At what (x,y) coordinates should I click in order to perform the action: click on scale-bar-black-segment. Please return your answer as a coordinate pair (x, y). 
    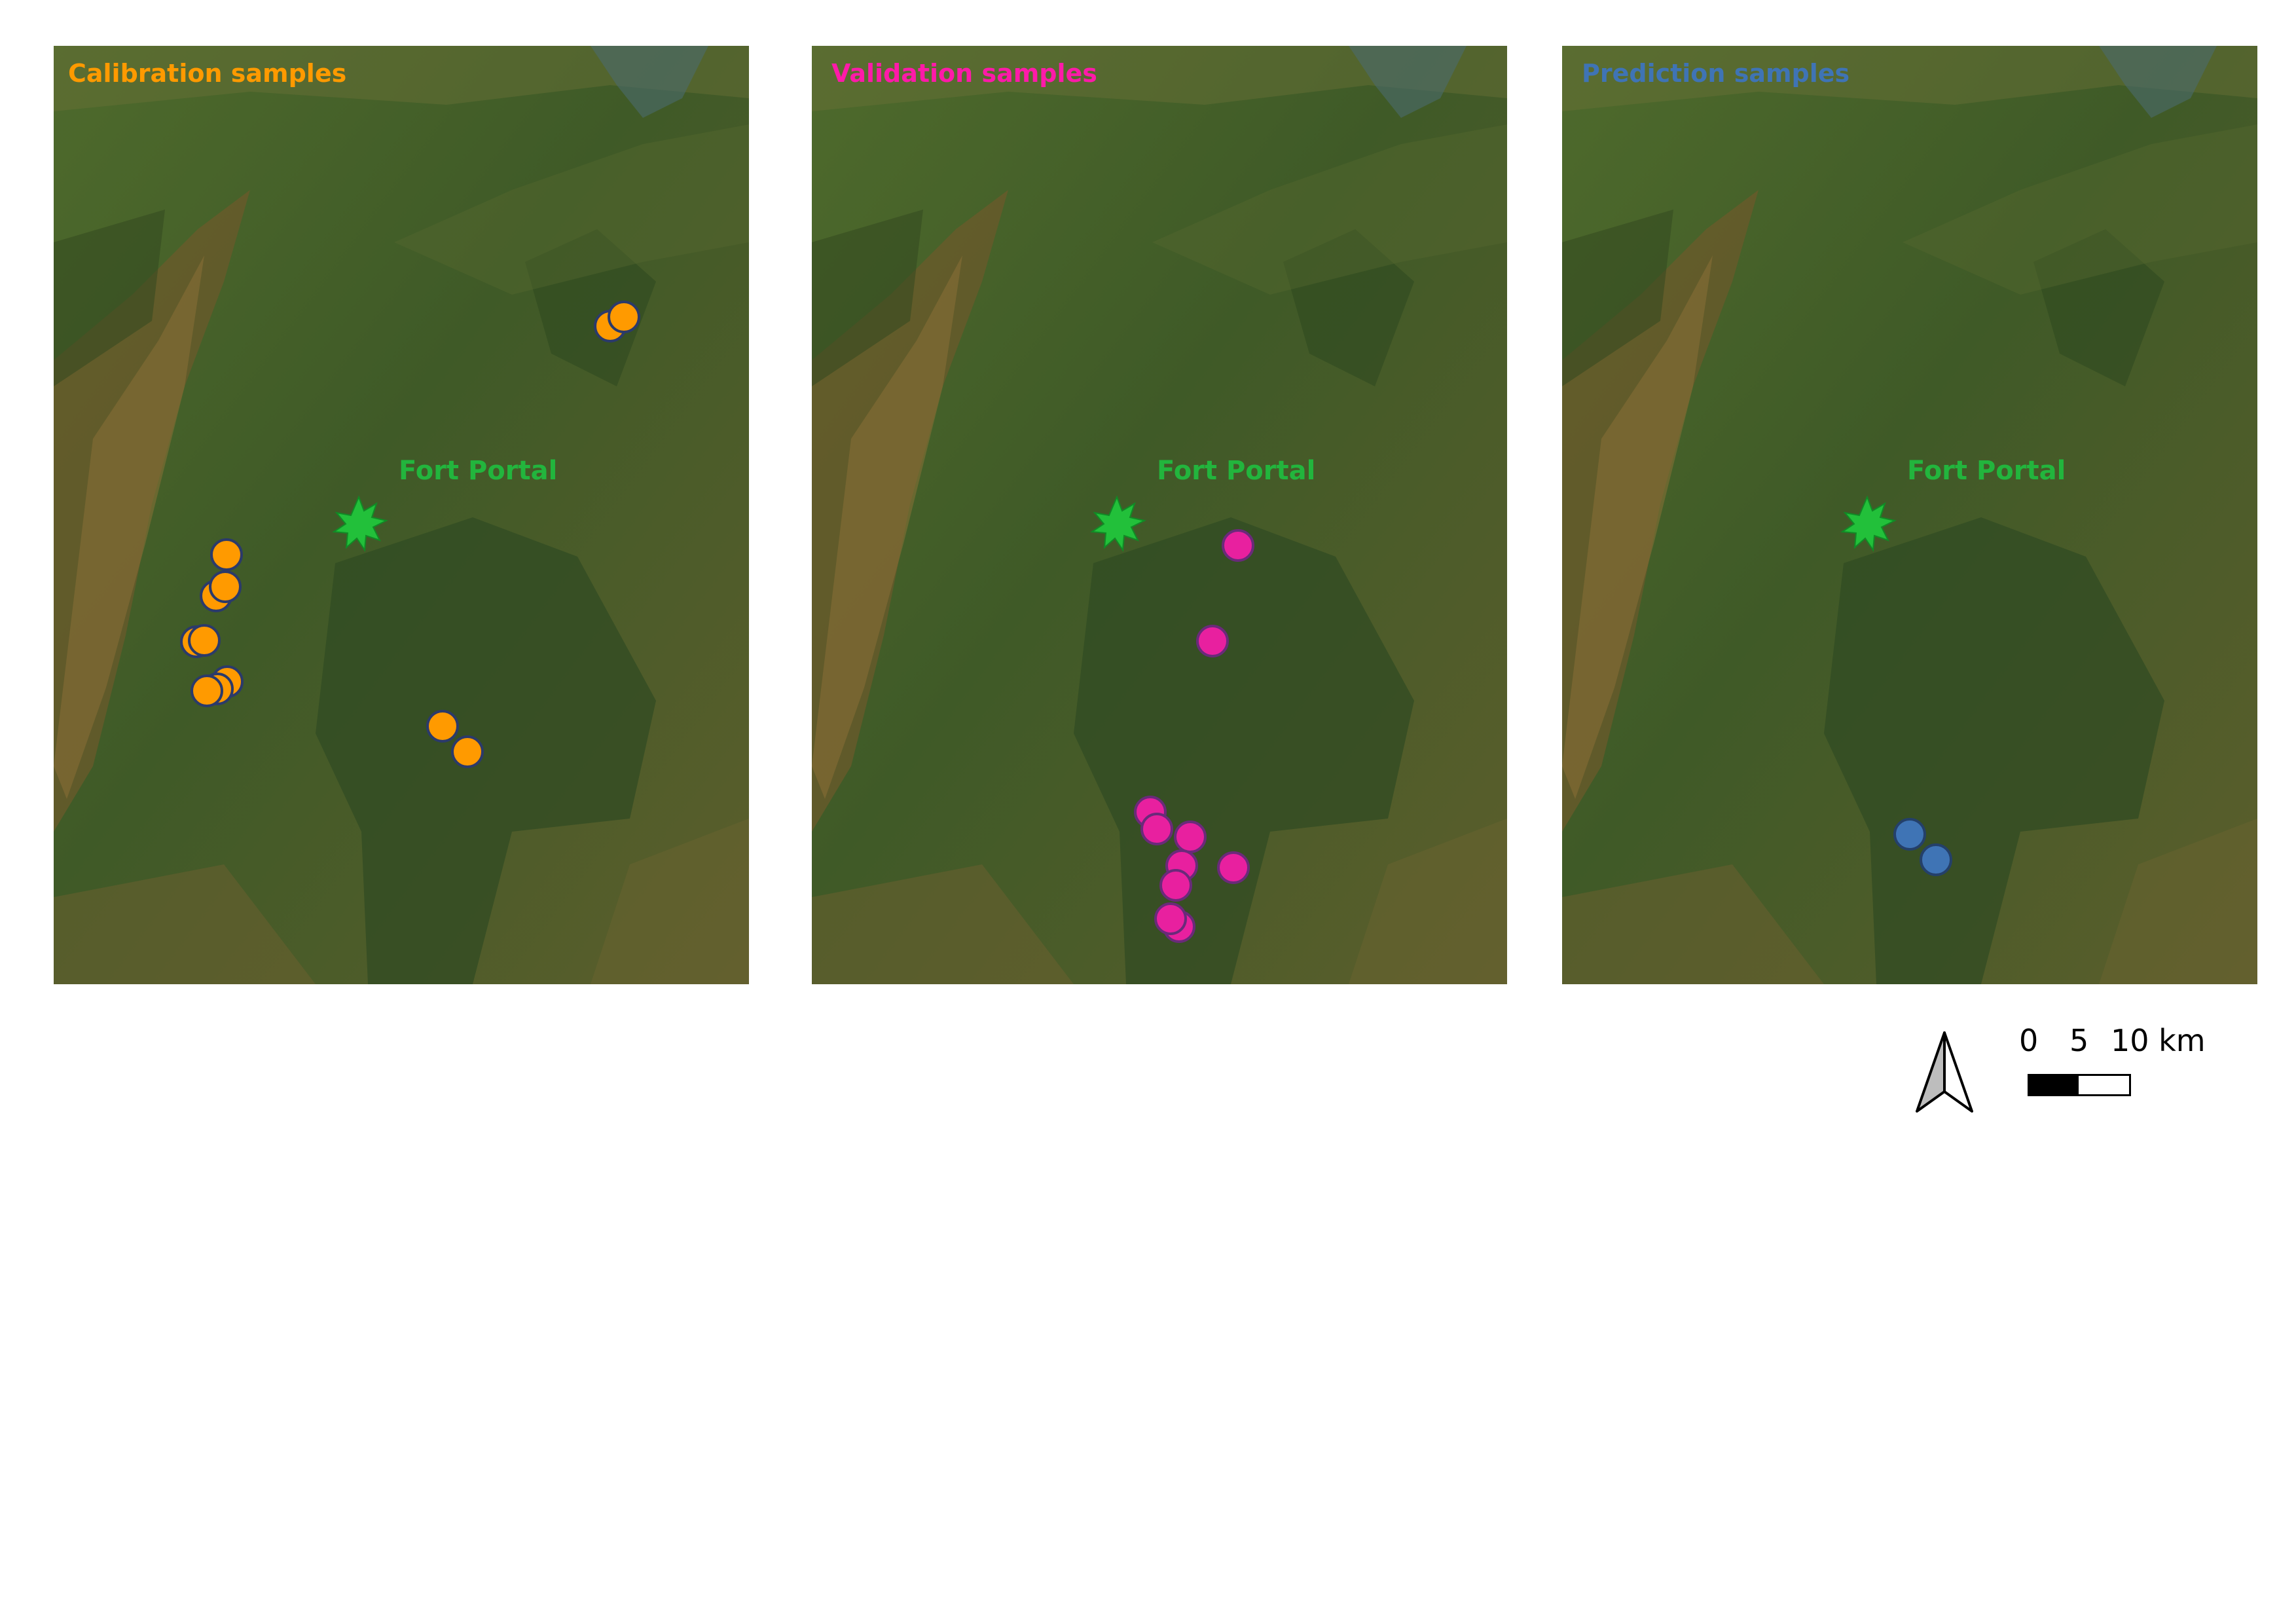
    Looking at the image, I should click on (2053, 1085).